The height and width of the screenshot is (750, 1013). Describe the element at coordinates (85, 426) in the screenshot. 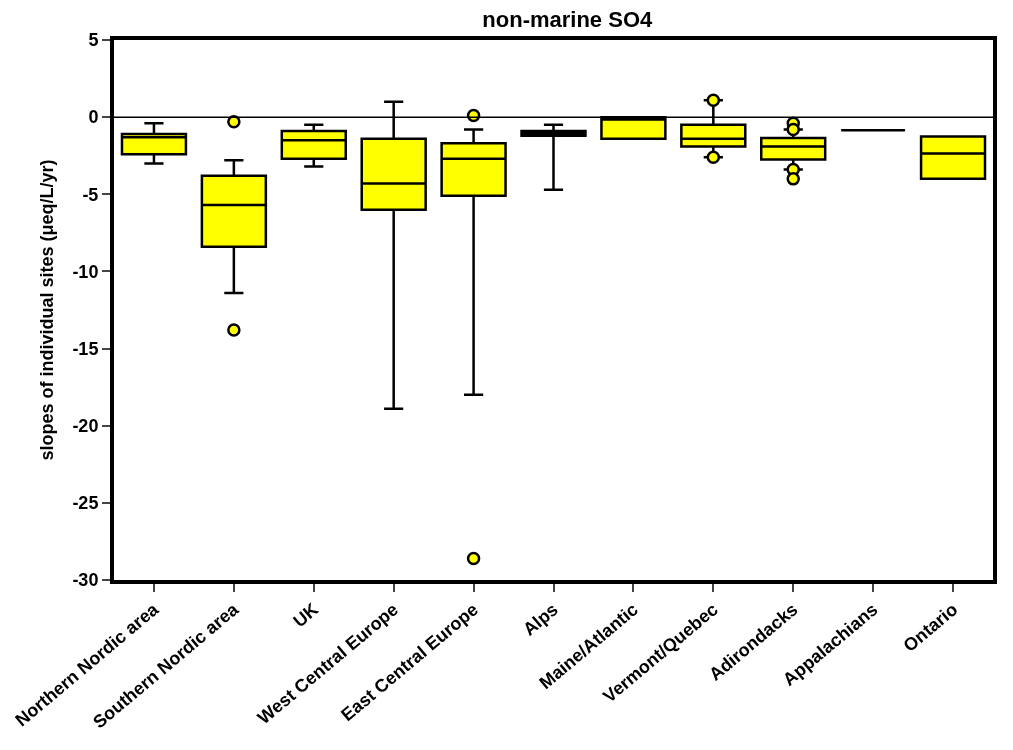

I see `y-tick-label: -20` at that location.